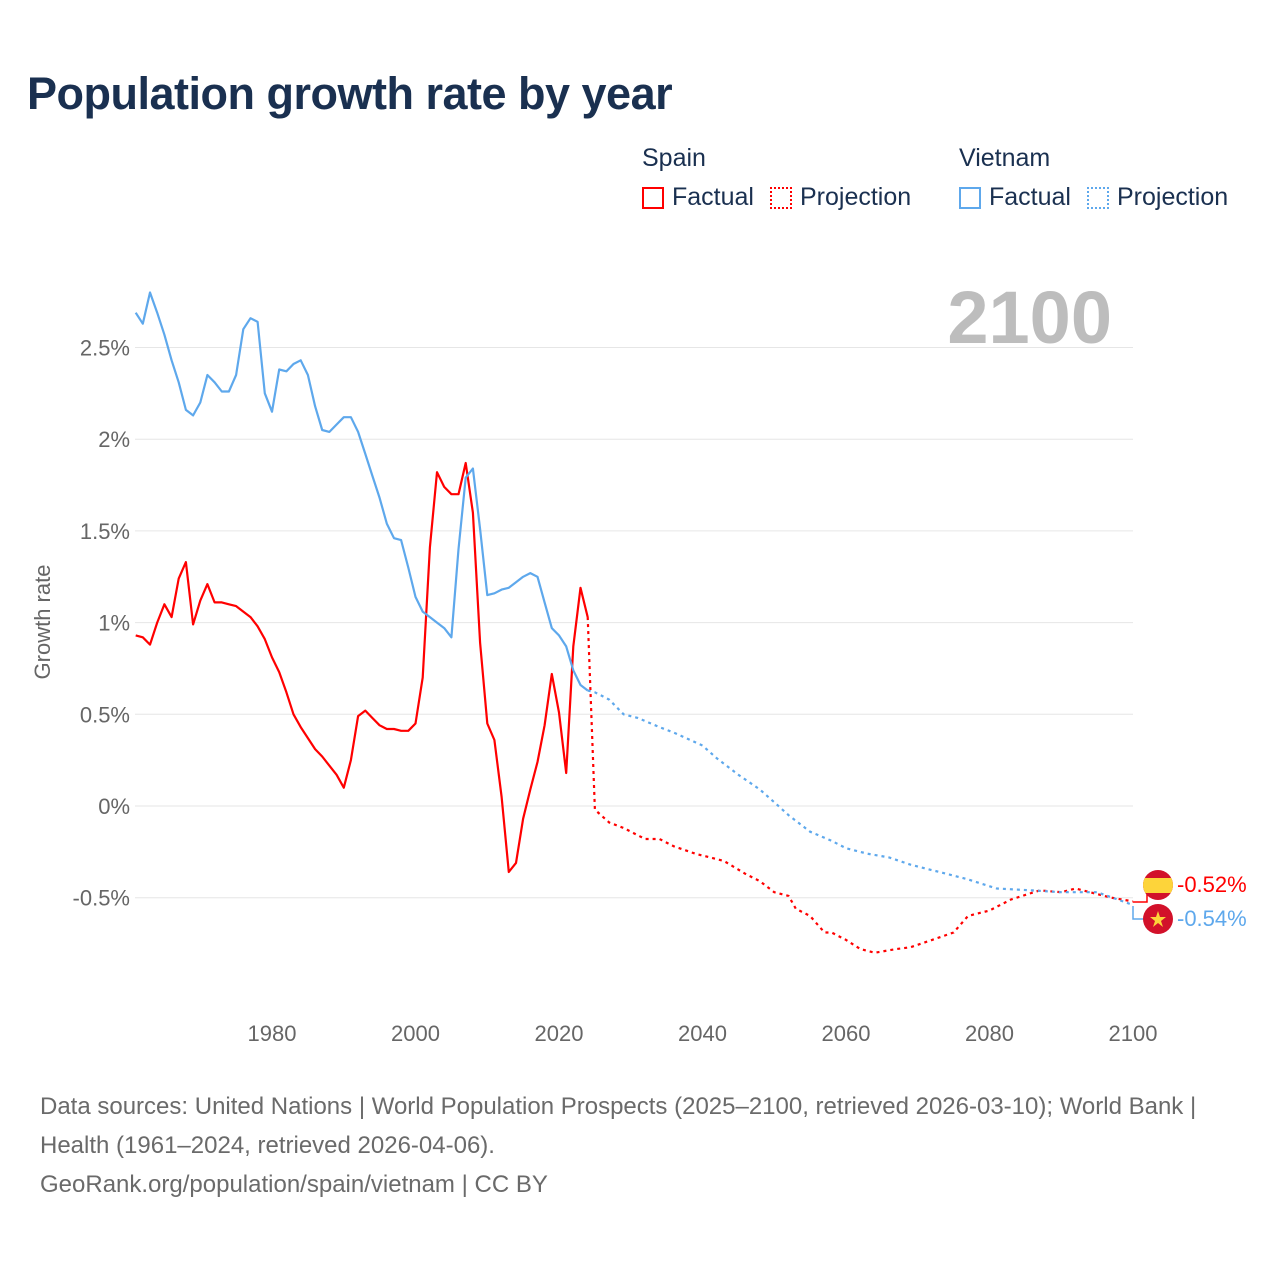 The height and width of the screenshot is (1280, 1280). I want to click on y-tick-label: 0.5%, so click(105, 714).